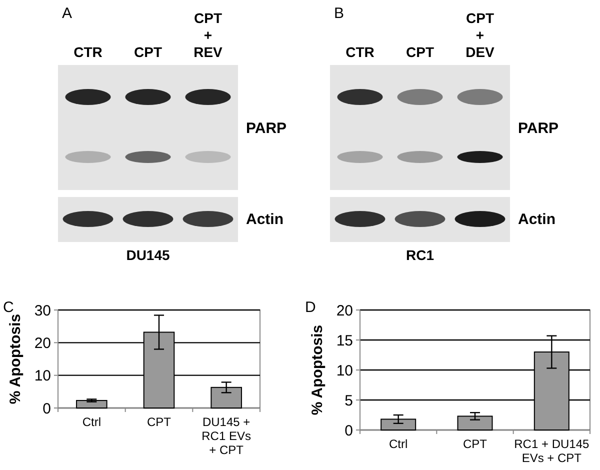  What do you see at coordinates (42, 311) in the screenshot?
I see `y-tick-label: 30` at bounding box center [42, 311].